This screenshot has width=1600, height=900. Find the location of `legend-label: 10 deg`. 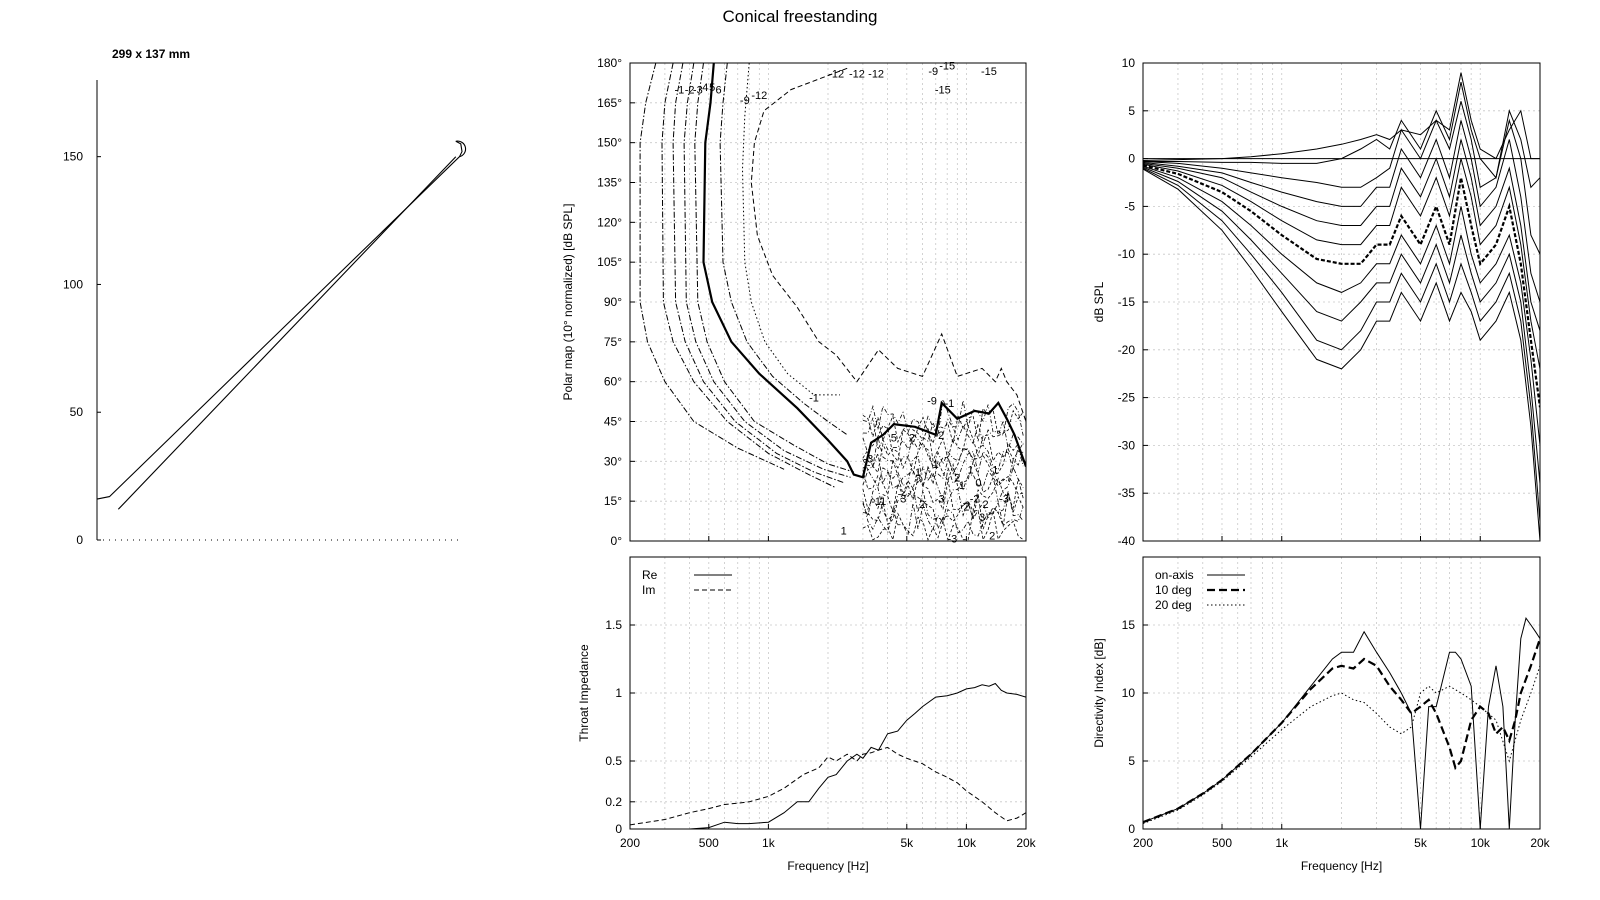

legend-label: 10 deg is located at coordinates (1173, 590).